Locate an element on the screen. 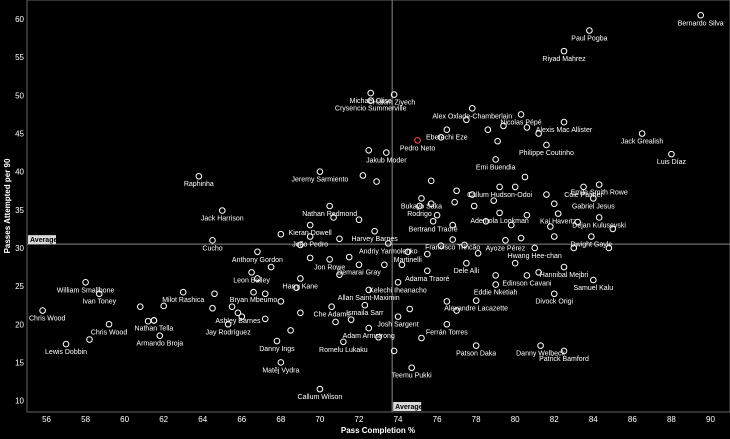  point-label: Martinelli is located at coordinates (408, 260).